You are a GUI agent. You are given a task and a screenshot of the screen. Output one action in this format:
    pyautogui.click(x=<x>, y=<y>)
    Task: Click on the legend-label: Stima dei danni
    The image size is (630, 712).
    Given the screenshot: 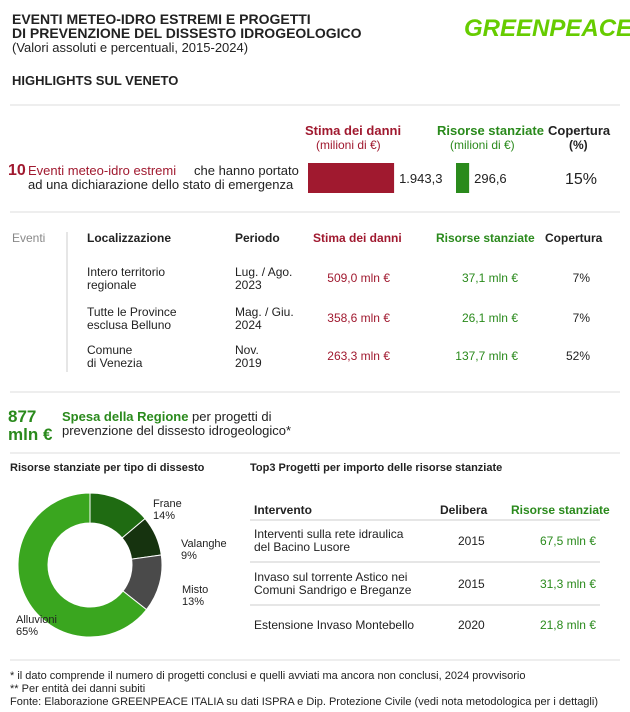 What is the action you would take?
    pyautogui.click(x=353, y=130)
    